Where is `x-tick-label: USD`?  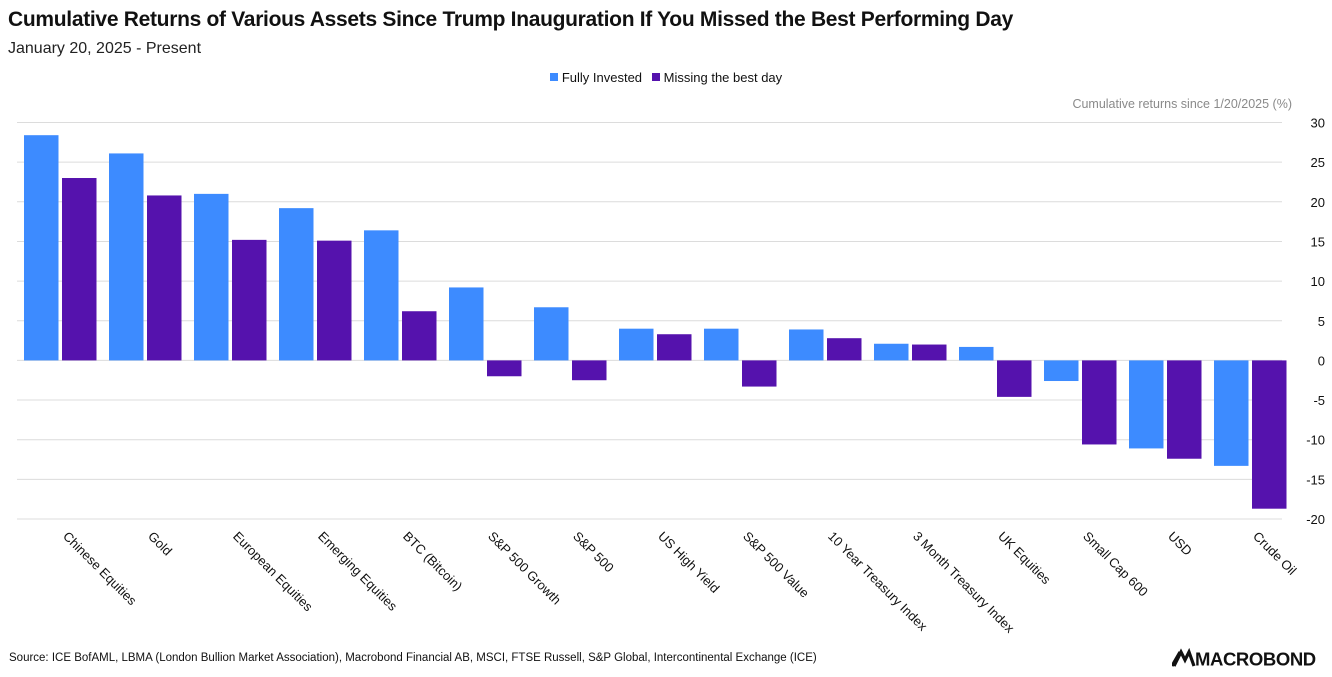 x-tick-label: USD is located at coordinates (1180, 544).